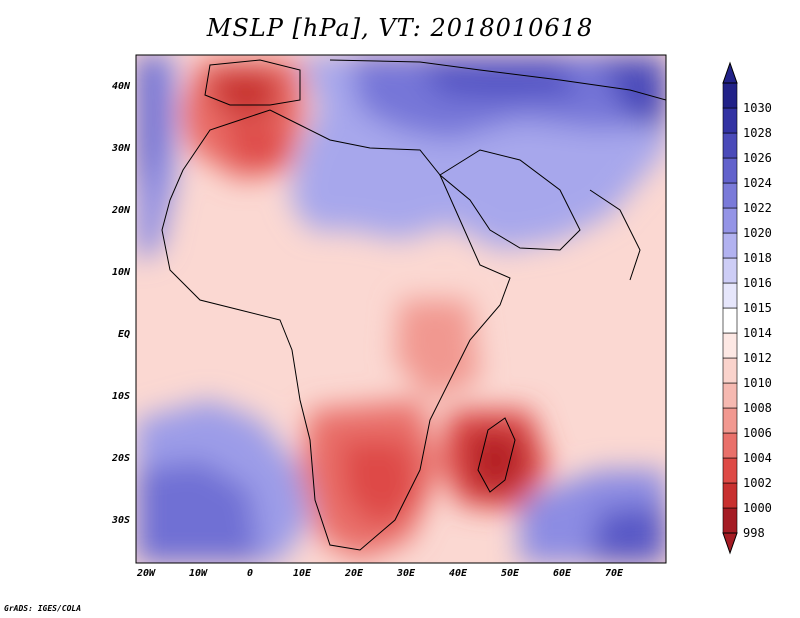 The width and height of the screenshot is (800, 618). I want to click on colorbar-level-label: 1008, so click(757, 408).